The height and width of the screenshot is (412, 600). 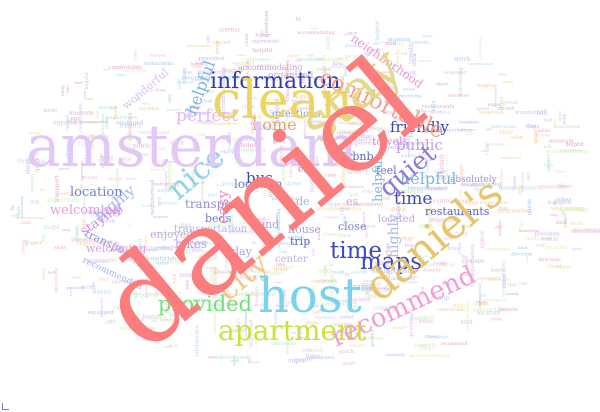 I want to click on noise-word: comfortable, so click(x=451, y=310).